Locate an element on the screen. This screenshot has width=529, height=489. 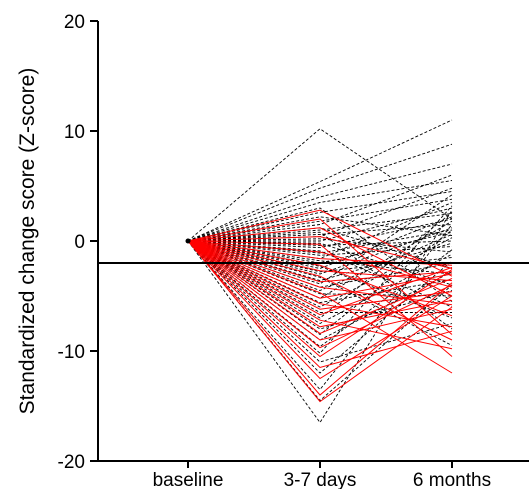
baseline-origin-point is located at coordinates (188, 241).